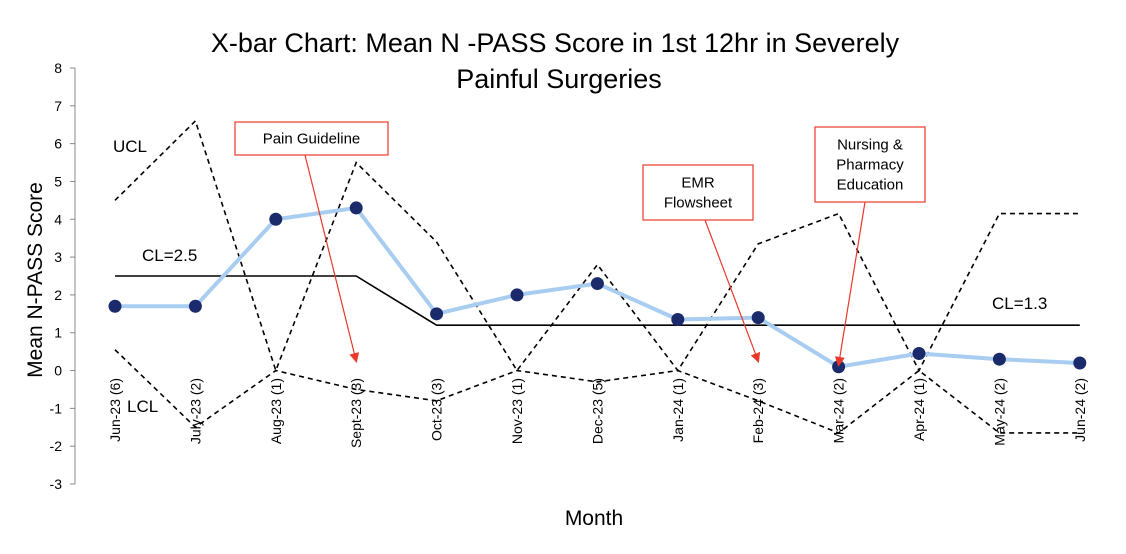  I want to click on x-axis-label: Month, so click(594, 518).